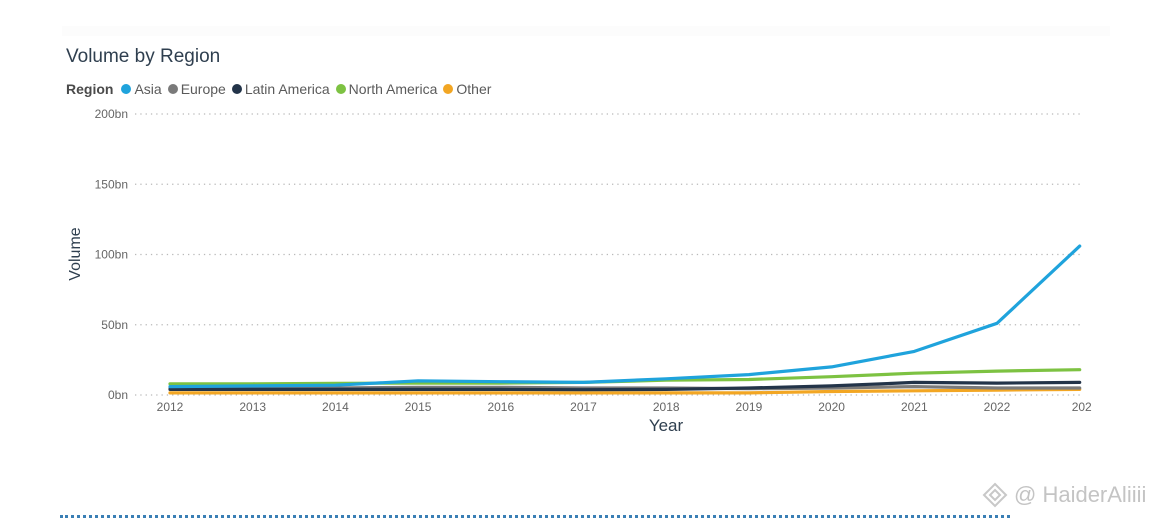 The width and height of the screenshot is (1170, 521). What do you see at coordinates (170, 407) in the screenshot?
I see `x-tick-label: 2012` at bounding box center [170, 407].